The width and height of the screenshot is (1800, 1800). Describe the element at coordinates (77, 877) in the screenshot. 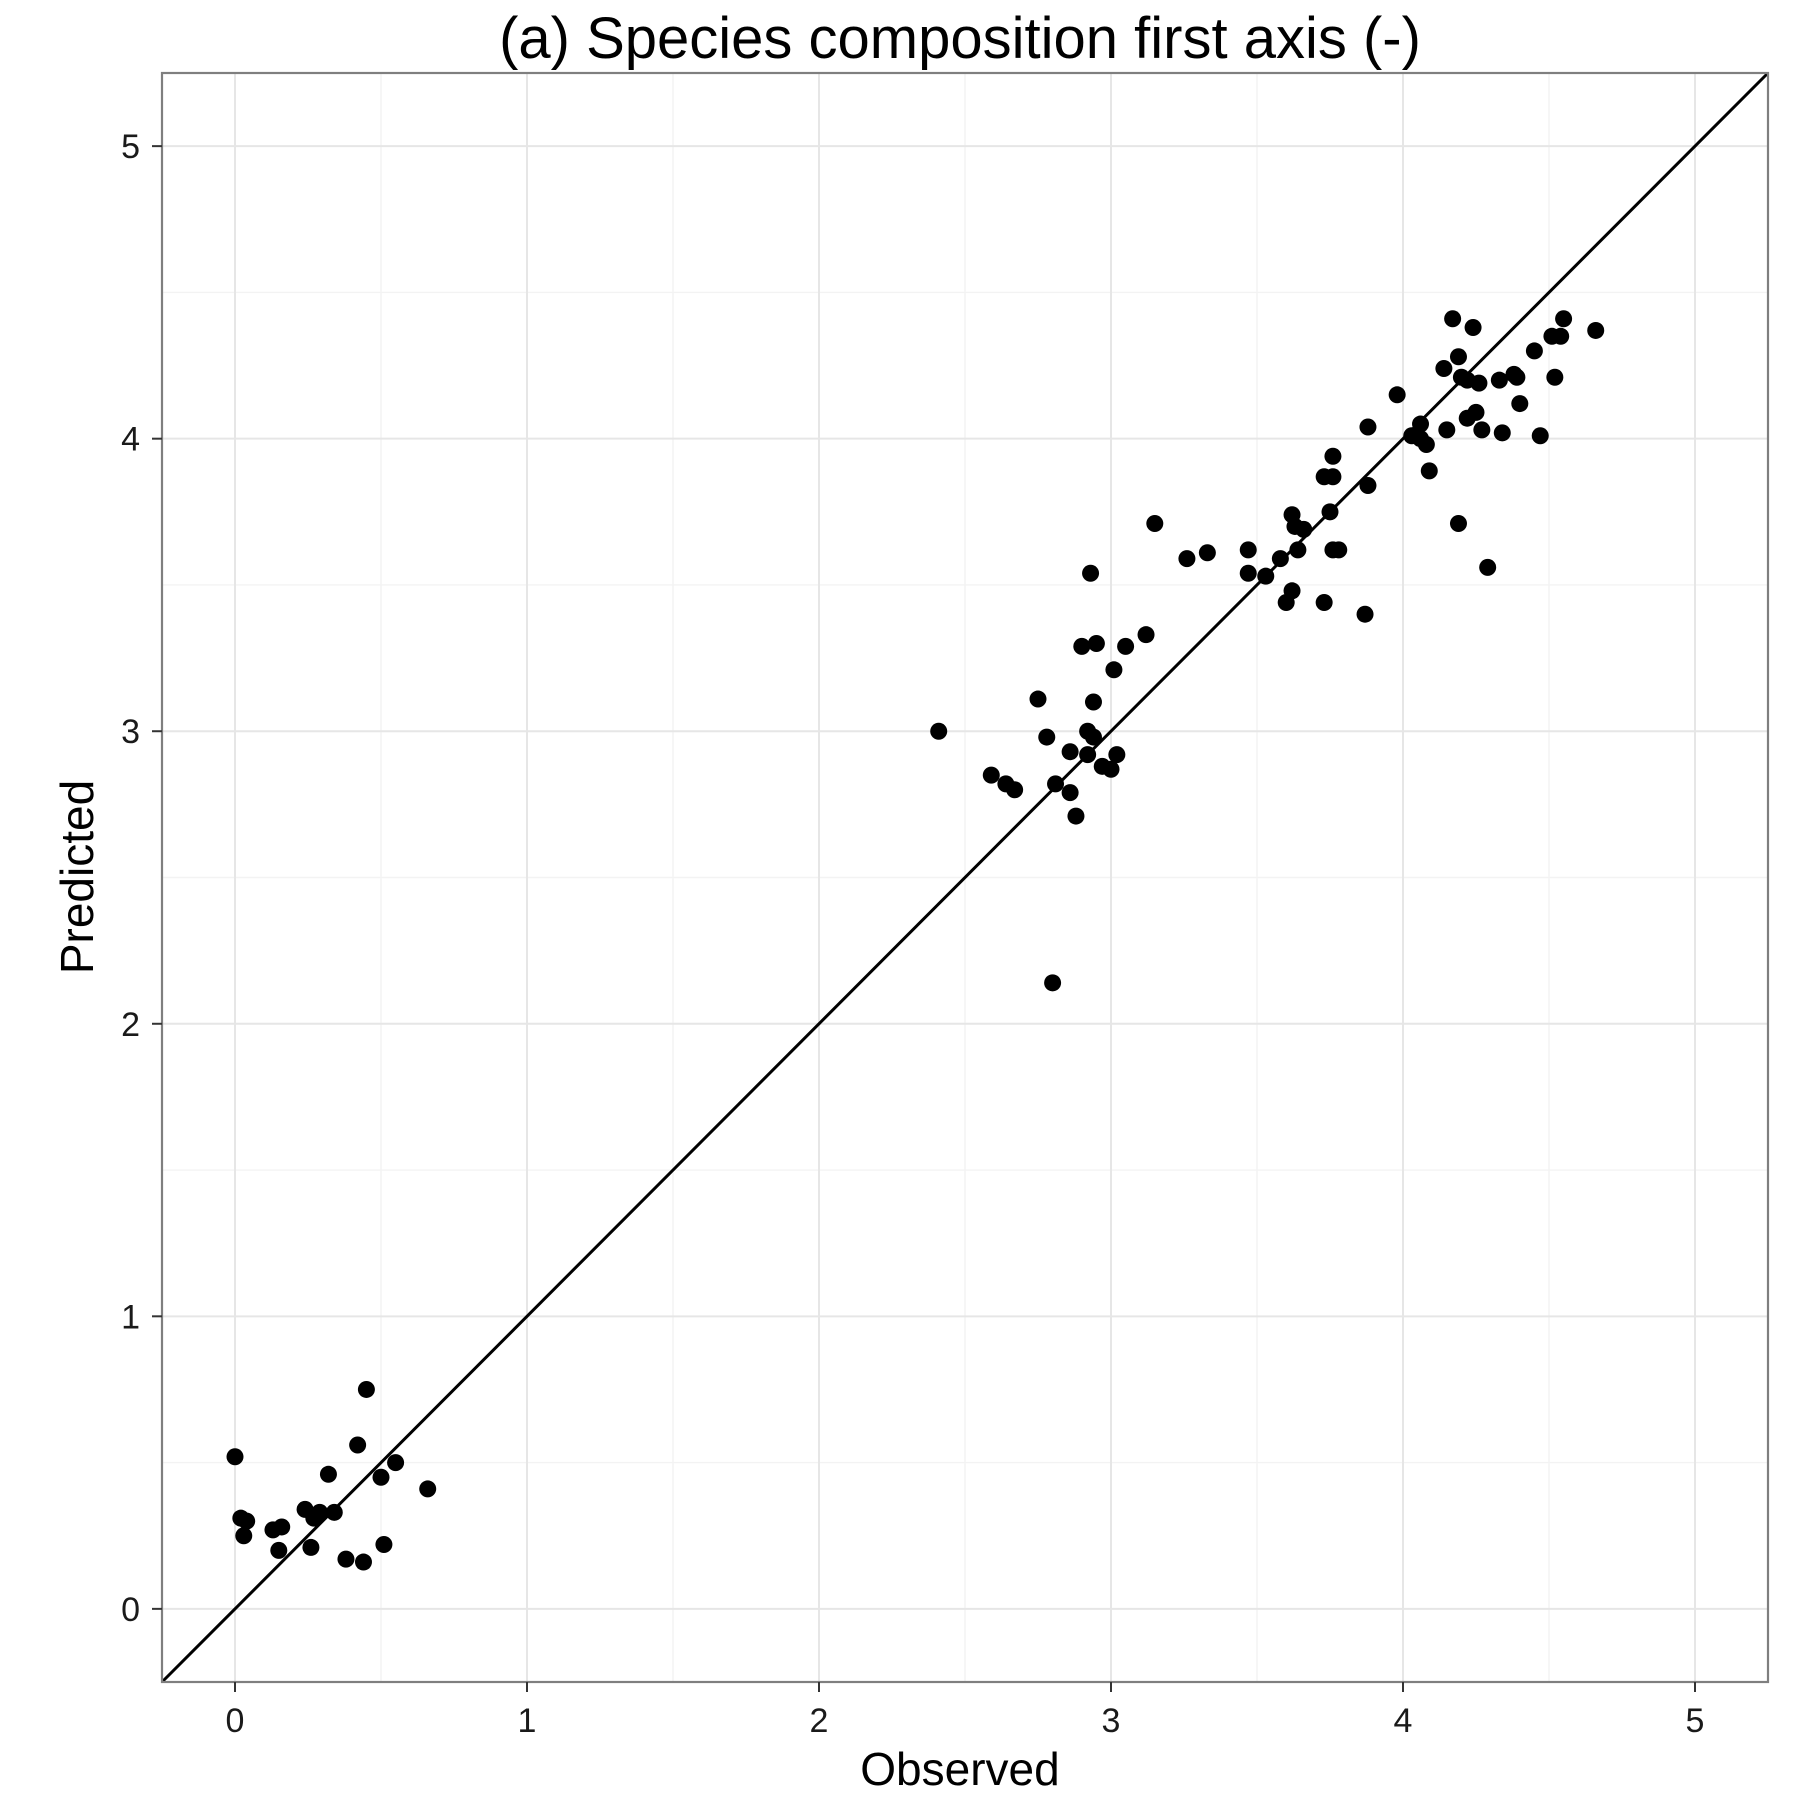

I see `y-axis-title: Predicted` at that location.